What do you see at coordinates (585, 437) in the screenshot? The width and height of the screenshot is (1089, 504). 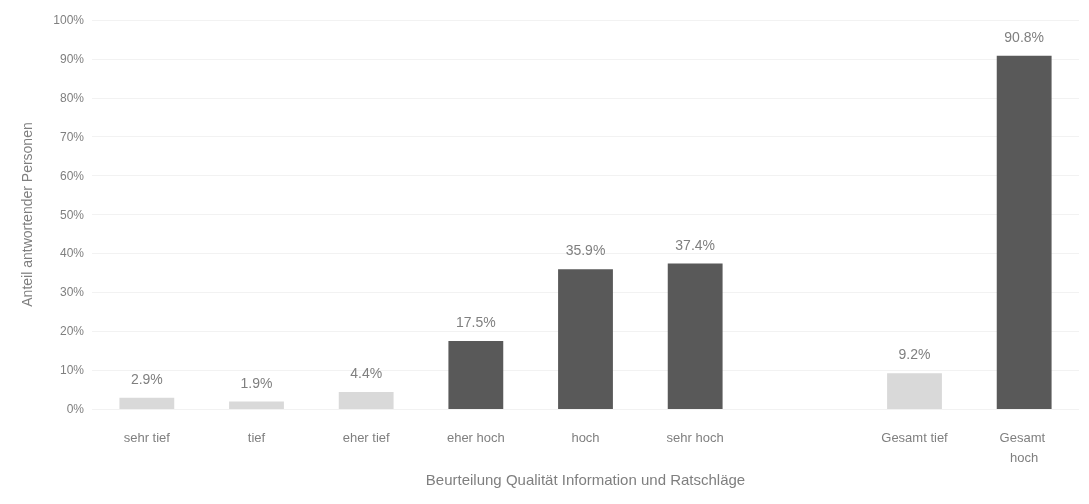 I see `x-tick-label: hoch` at bounding box center [585, 437].